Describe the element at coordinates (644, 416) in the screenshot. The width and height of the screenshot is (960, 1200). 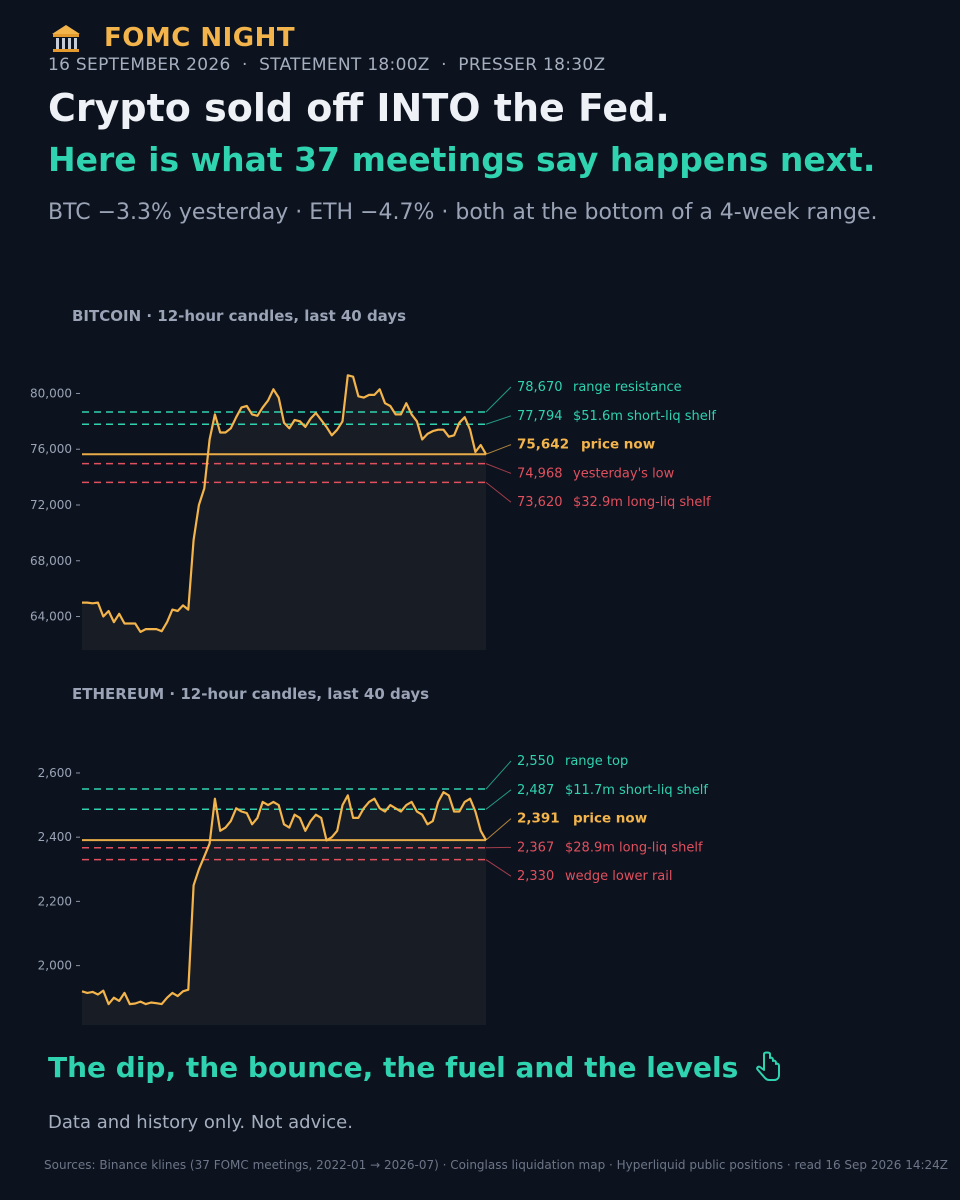
I see `btc-level-label: $51.6m short-liq shelf` at that location.